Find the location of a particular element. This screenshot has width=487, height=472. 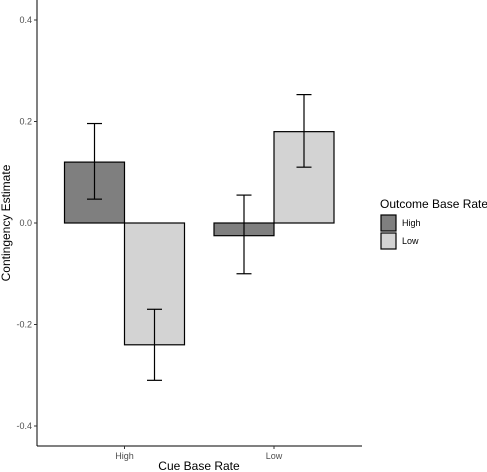

legend-label-low: Low is located at coordinates (410, 241).